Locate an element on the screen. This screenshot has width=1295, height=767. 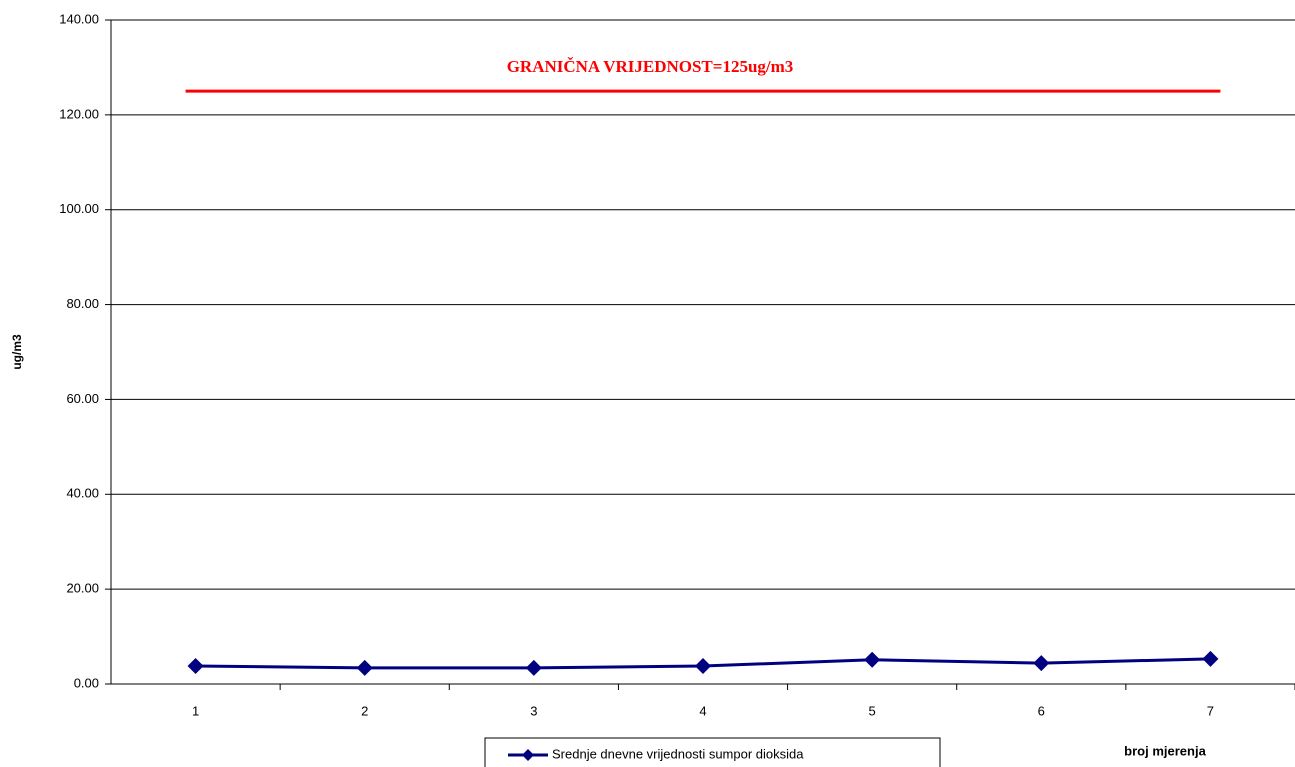
annotation: GRANIČNA VRIJEDNOST=125ug/m3 is located at coordinates (650, 66).